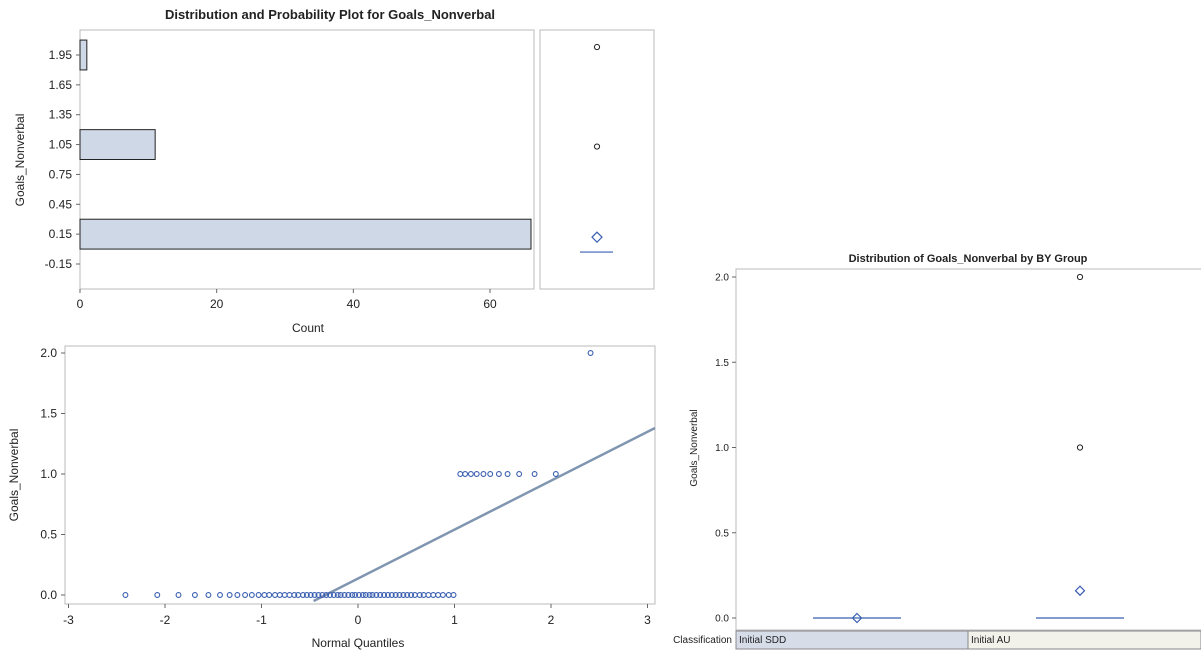 This screenshot has height=654, width=1201. What do you see at coordinates (484, 514) in the screenshot?
I see `reference-line` at bounding box center [484, 514].